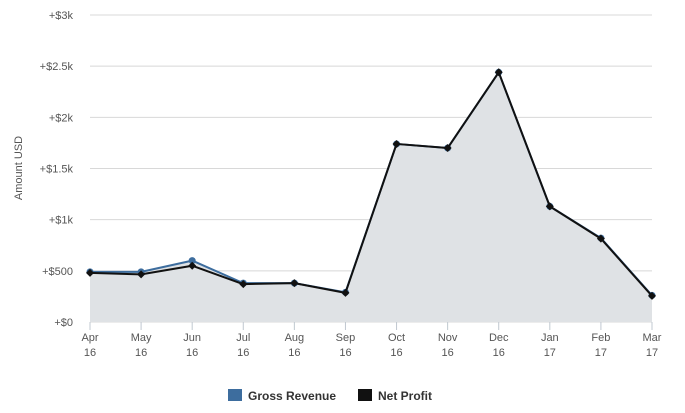  What do you see at coordinates (405, 396) in the screenshot?
I see `legend-label: Net Profit` at bounding box center [405, 396].